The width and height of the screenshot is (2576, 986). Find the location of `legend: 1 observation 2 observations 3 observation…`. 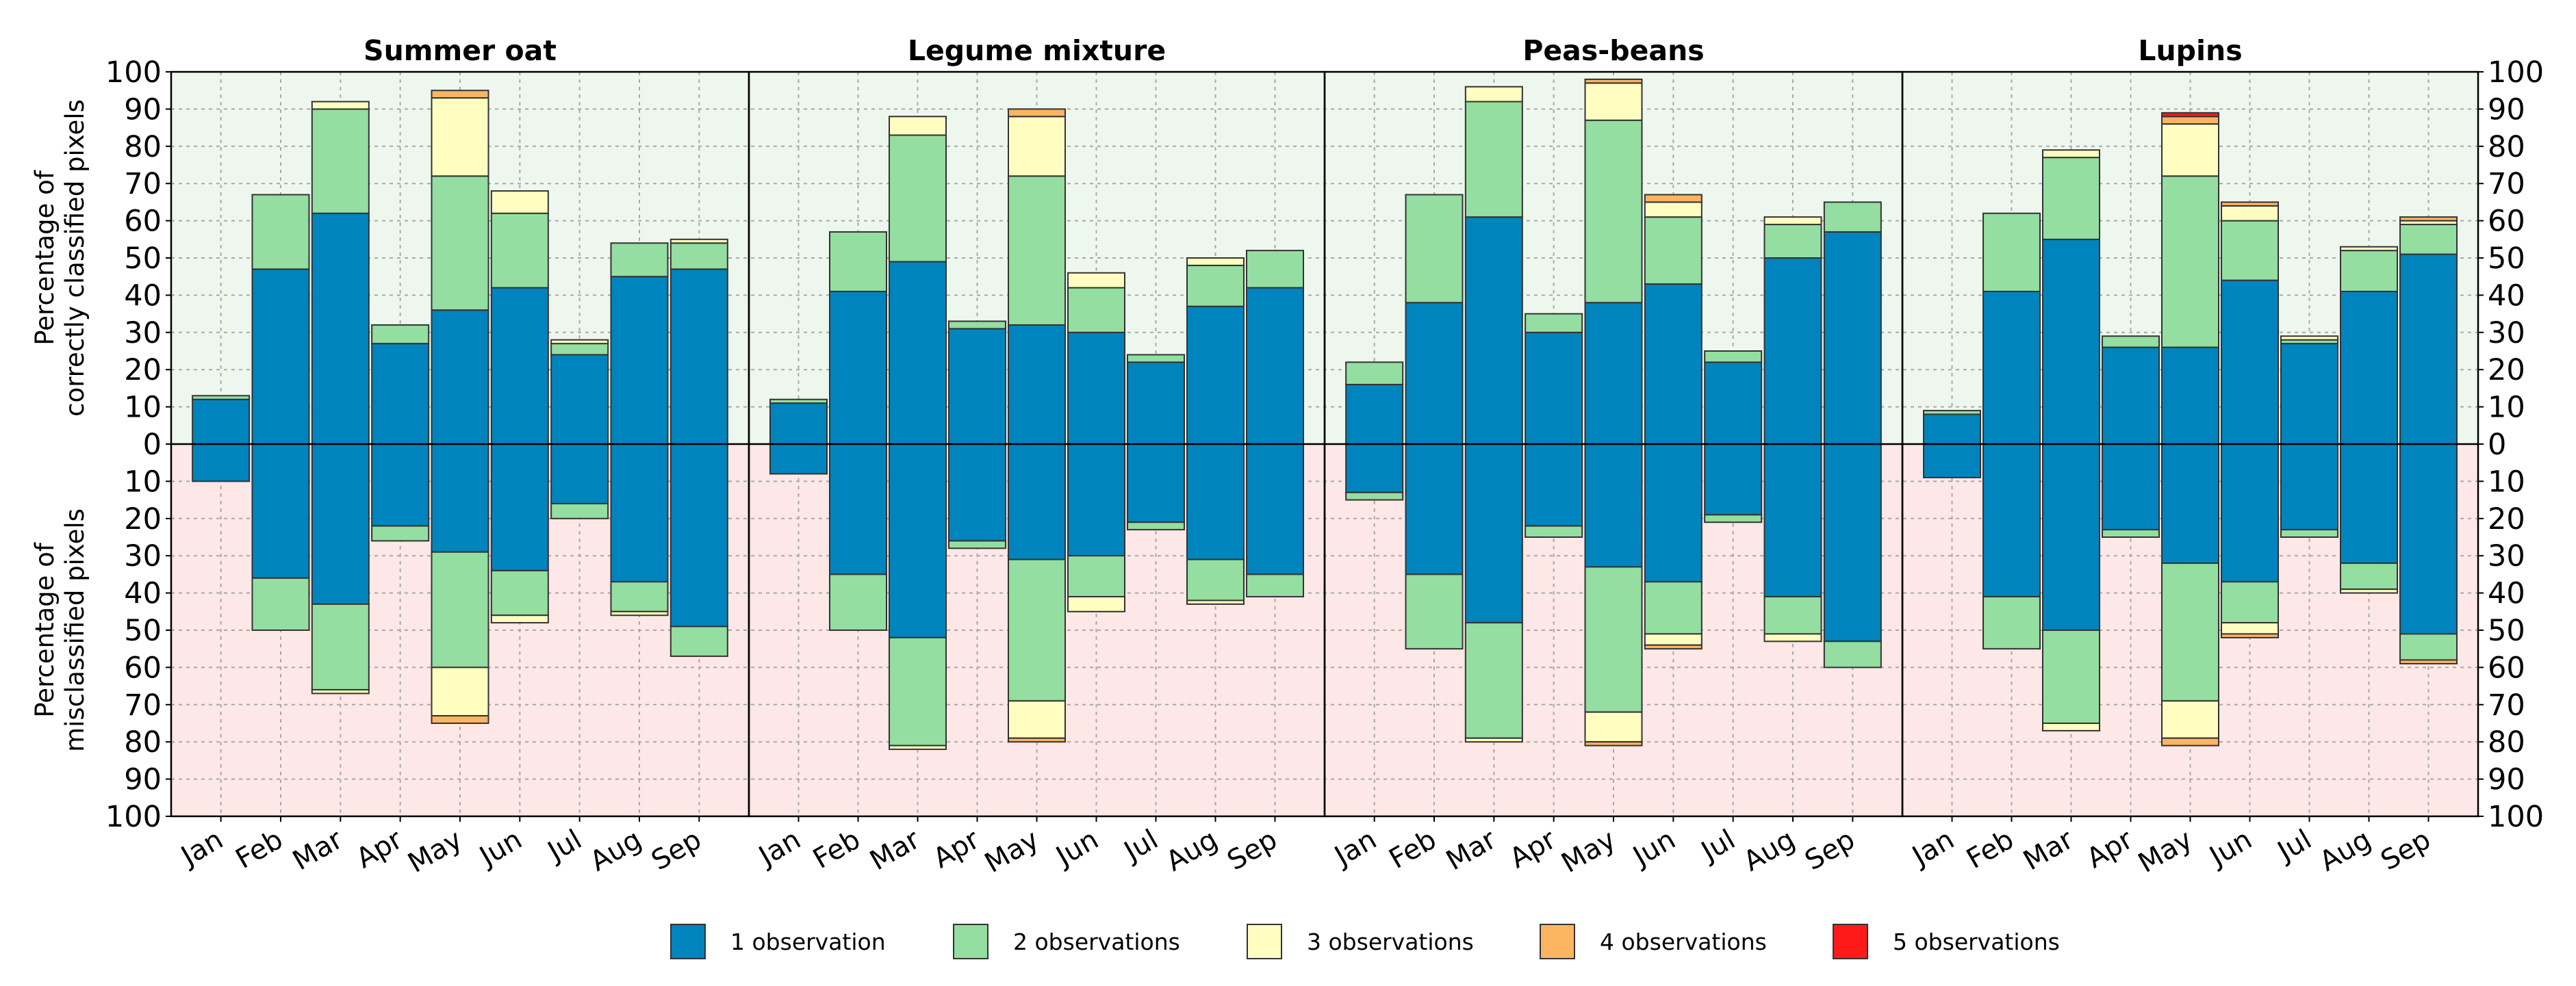

legend: 1 observation 2 observations 3 observation… is located at coordinates (1365, 941).